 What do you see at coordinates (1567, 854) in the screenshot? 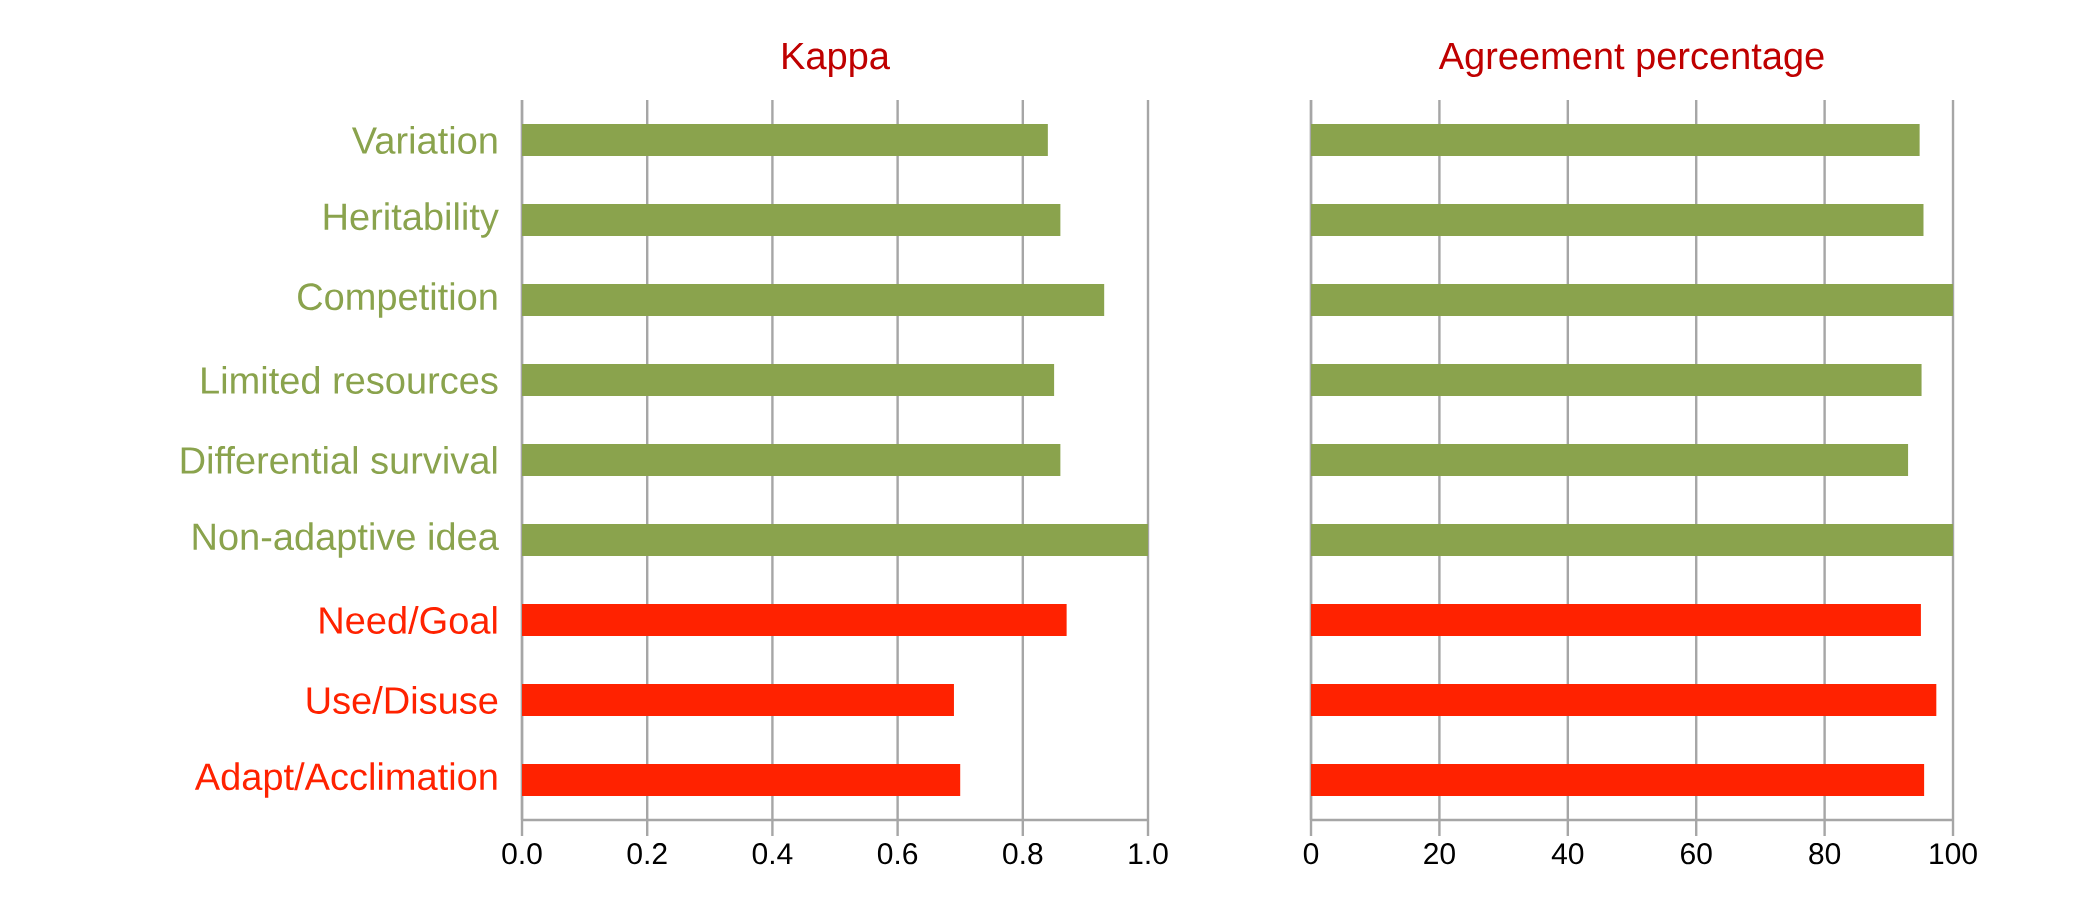
I see `x-tick-label: 40` at bounding box center [1567, 854].